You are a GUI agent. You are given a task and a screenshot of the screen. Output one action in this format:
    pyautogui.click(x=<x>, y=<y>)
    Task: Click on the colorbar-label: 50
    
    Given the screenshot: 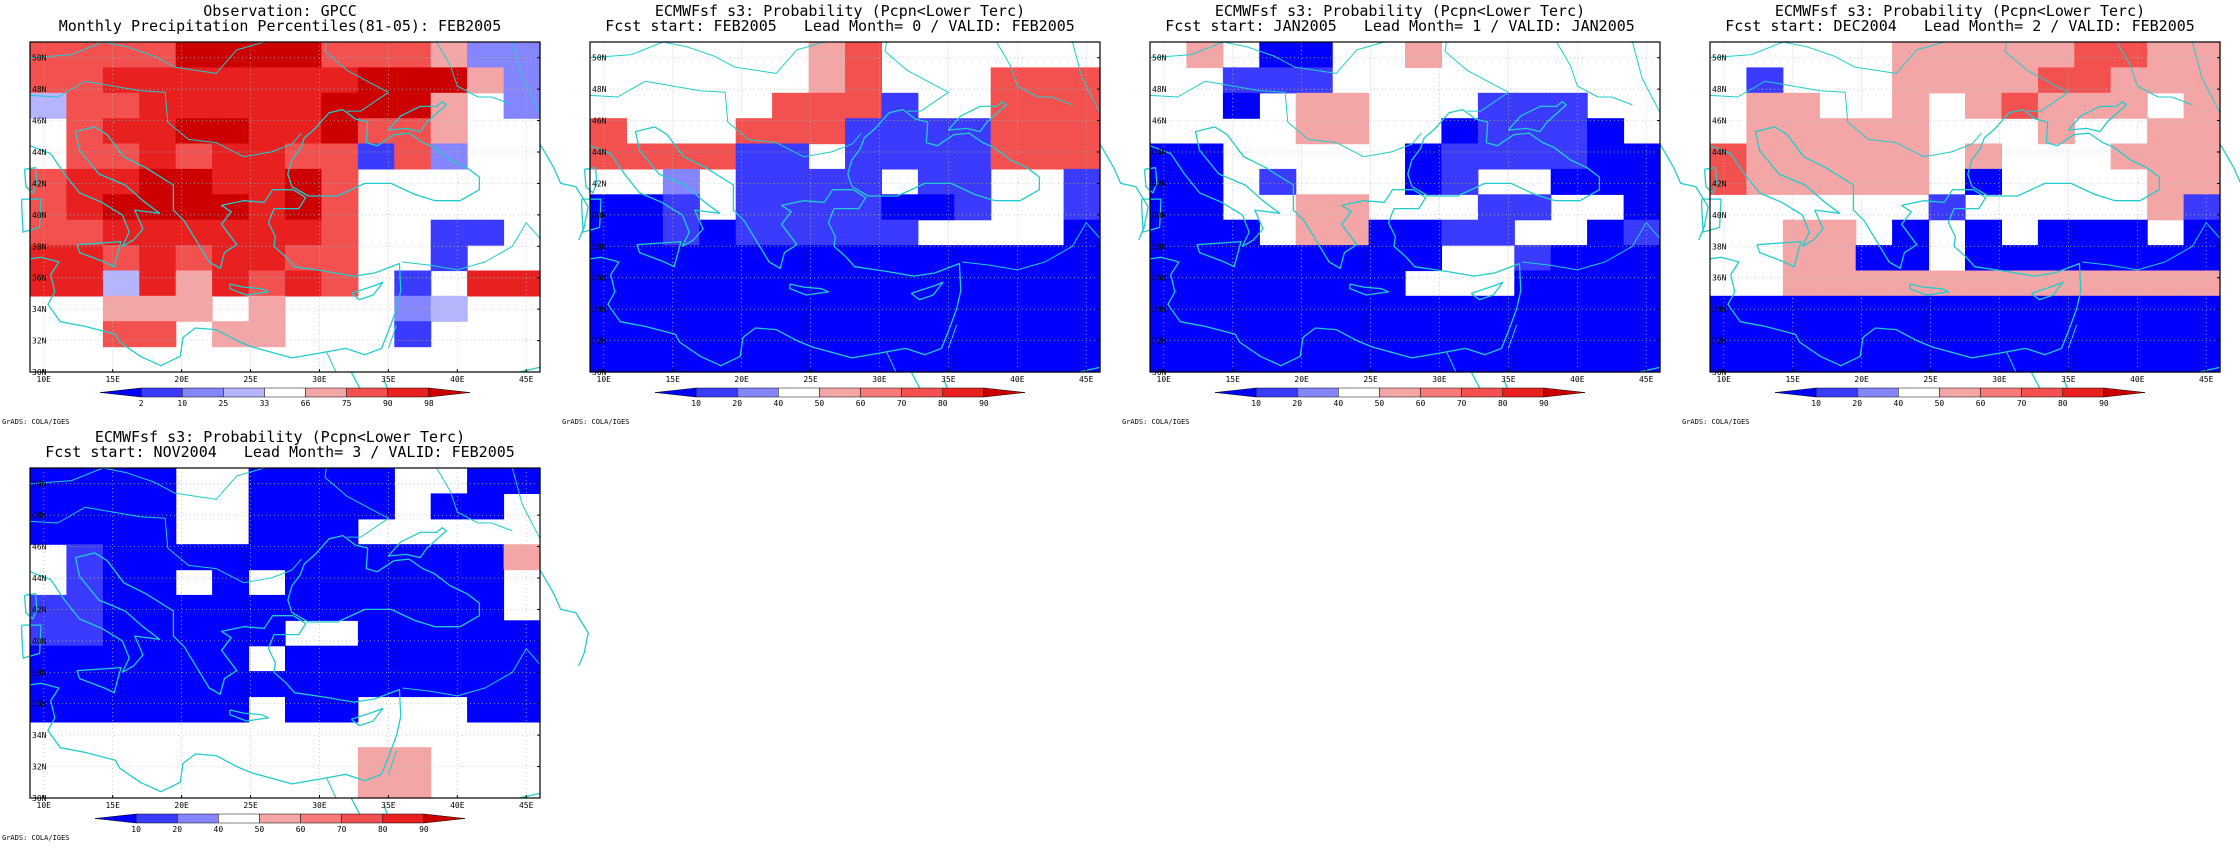 What is the action you would take?
    pyautogui.click(x=1940, y=403)
    